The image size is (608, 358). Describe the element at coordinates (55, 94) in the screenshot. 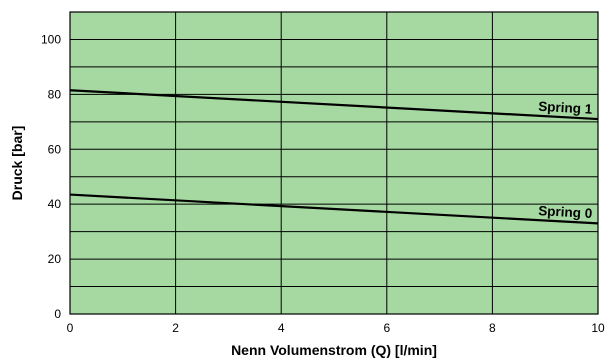

I see `y-tick-label: 80` at that location.